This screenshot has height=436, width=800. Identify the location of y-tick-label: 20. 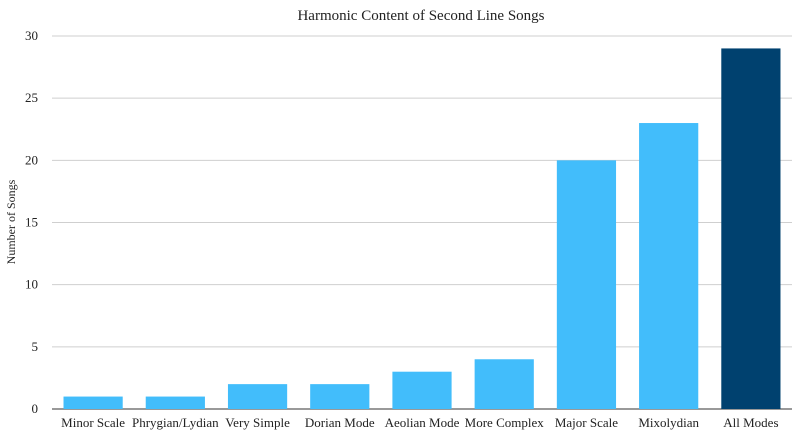
(31, 159).